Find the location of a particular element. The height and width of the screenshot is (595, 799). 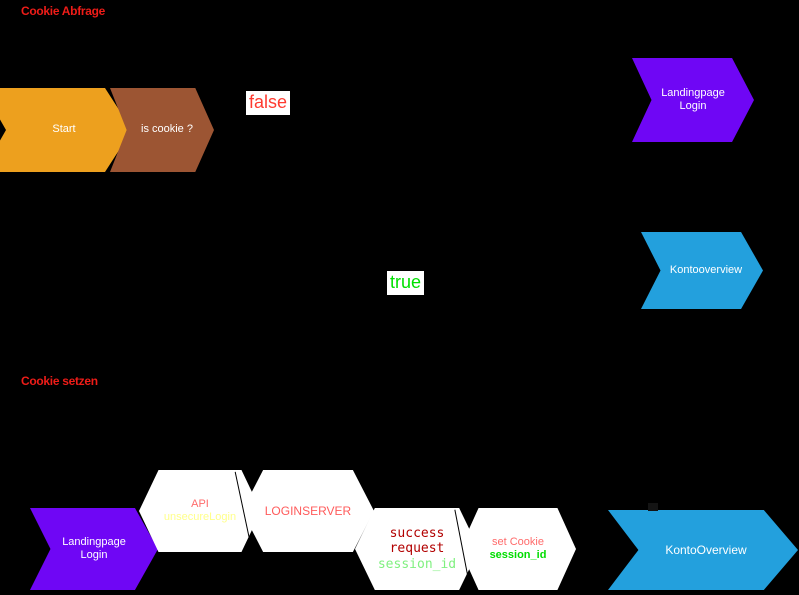

node-kontooverview-top-label: Kontooverview is located at coordinates (706, 269).